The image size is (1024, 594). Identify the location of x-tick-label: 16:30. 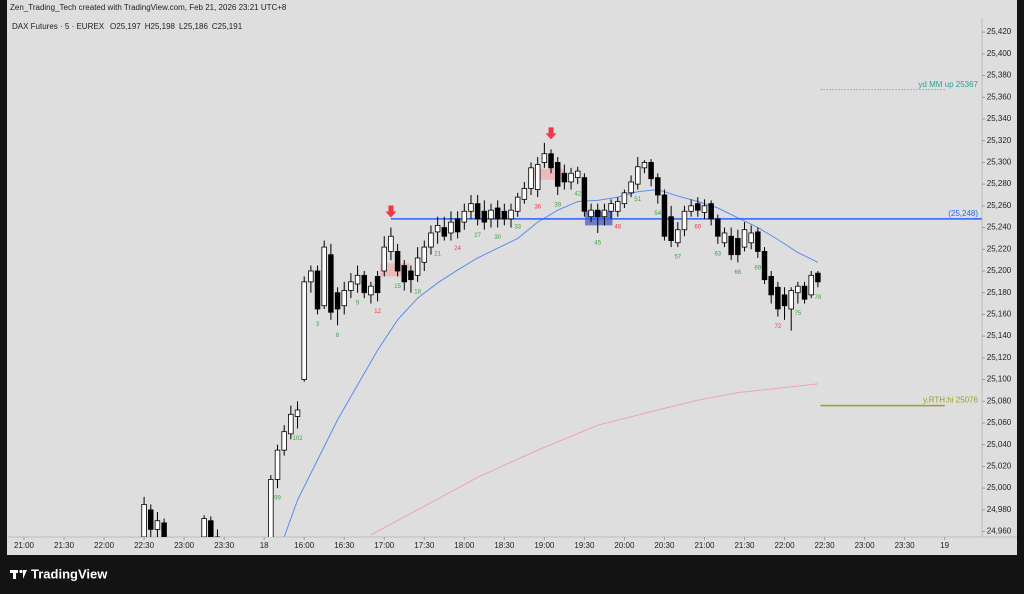
(344, 545).